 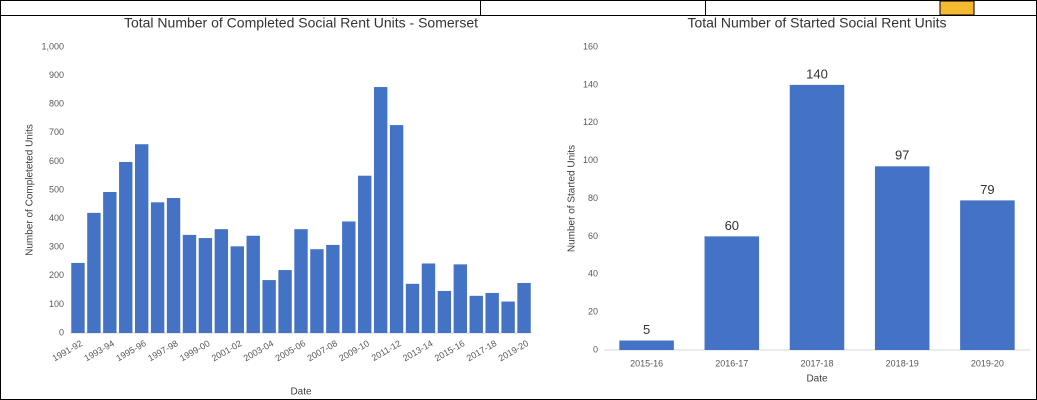 I want to click on y-tick-label: 1,000, so click(x=52, y=46).